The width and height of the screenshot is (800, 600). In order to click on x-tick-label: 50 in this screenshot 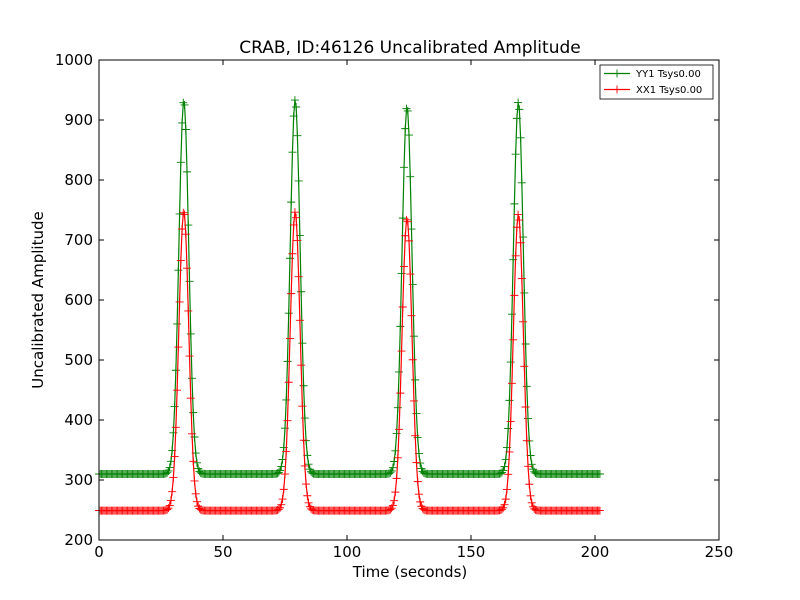, I will do `click(222, 552)`.